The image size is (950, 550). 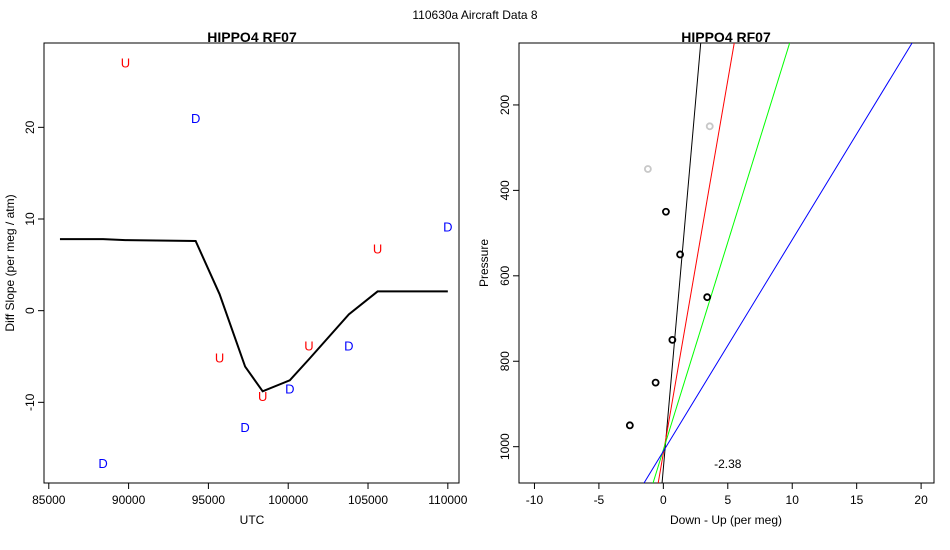 What do you see at coordinates (727, 500) in the screenshot?
I see `x-tick-label: 5` at bounding box center [727, 500].